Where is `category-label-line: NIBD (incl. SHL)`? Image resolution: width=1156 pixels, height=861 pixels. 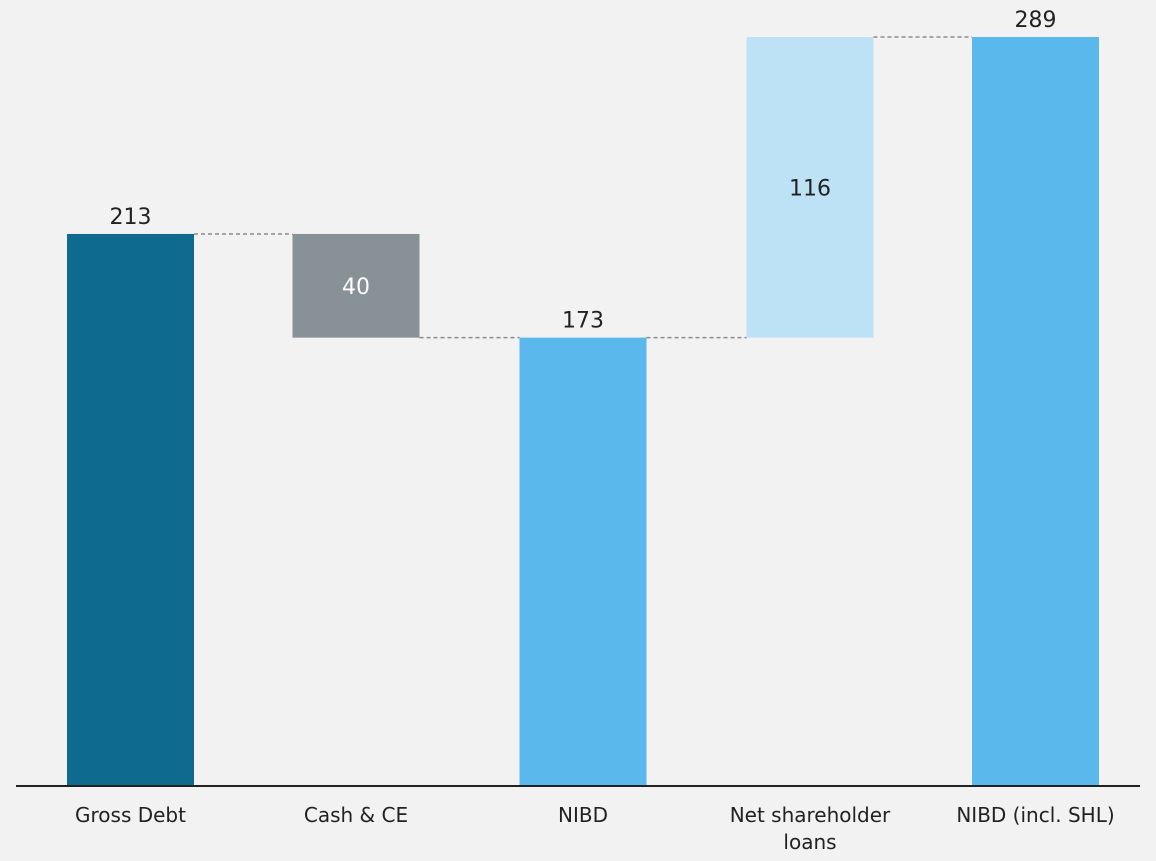
category-label-line: NIBD (incl. SHL) is located at coordinates (1035, 815).